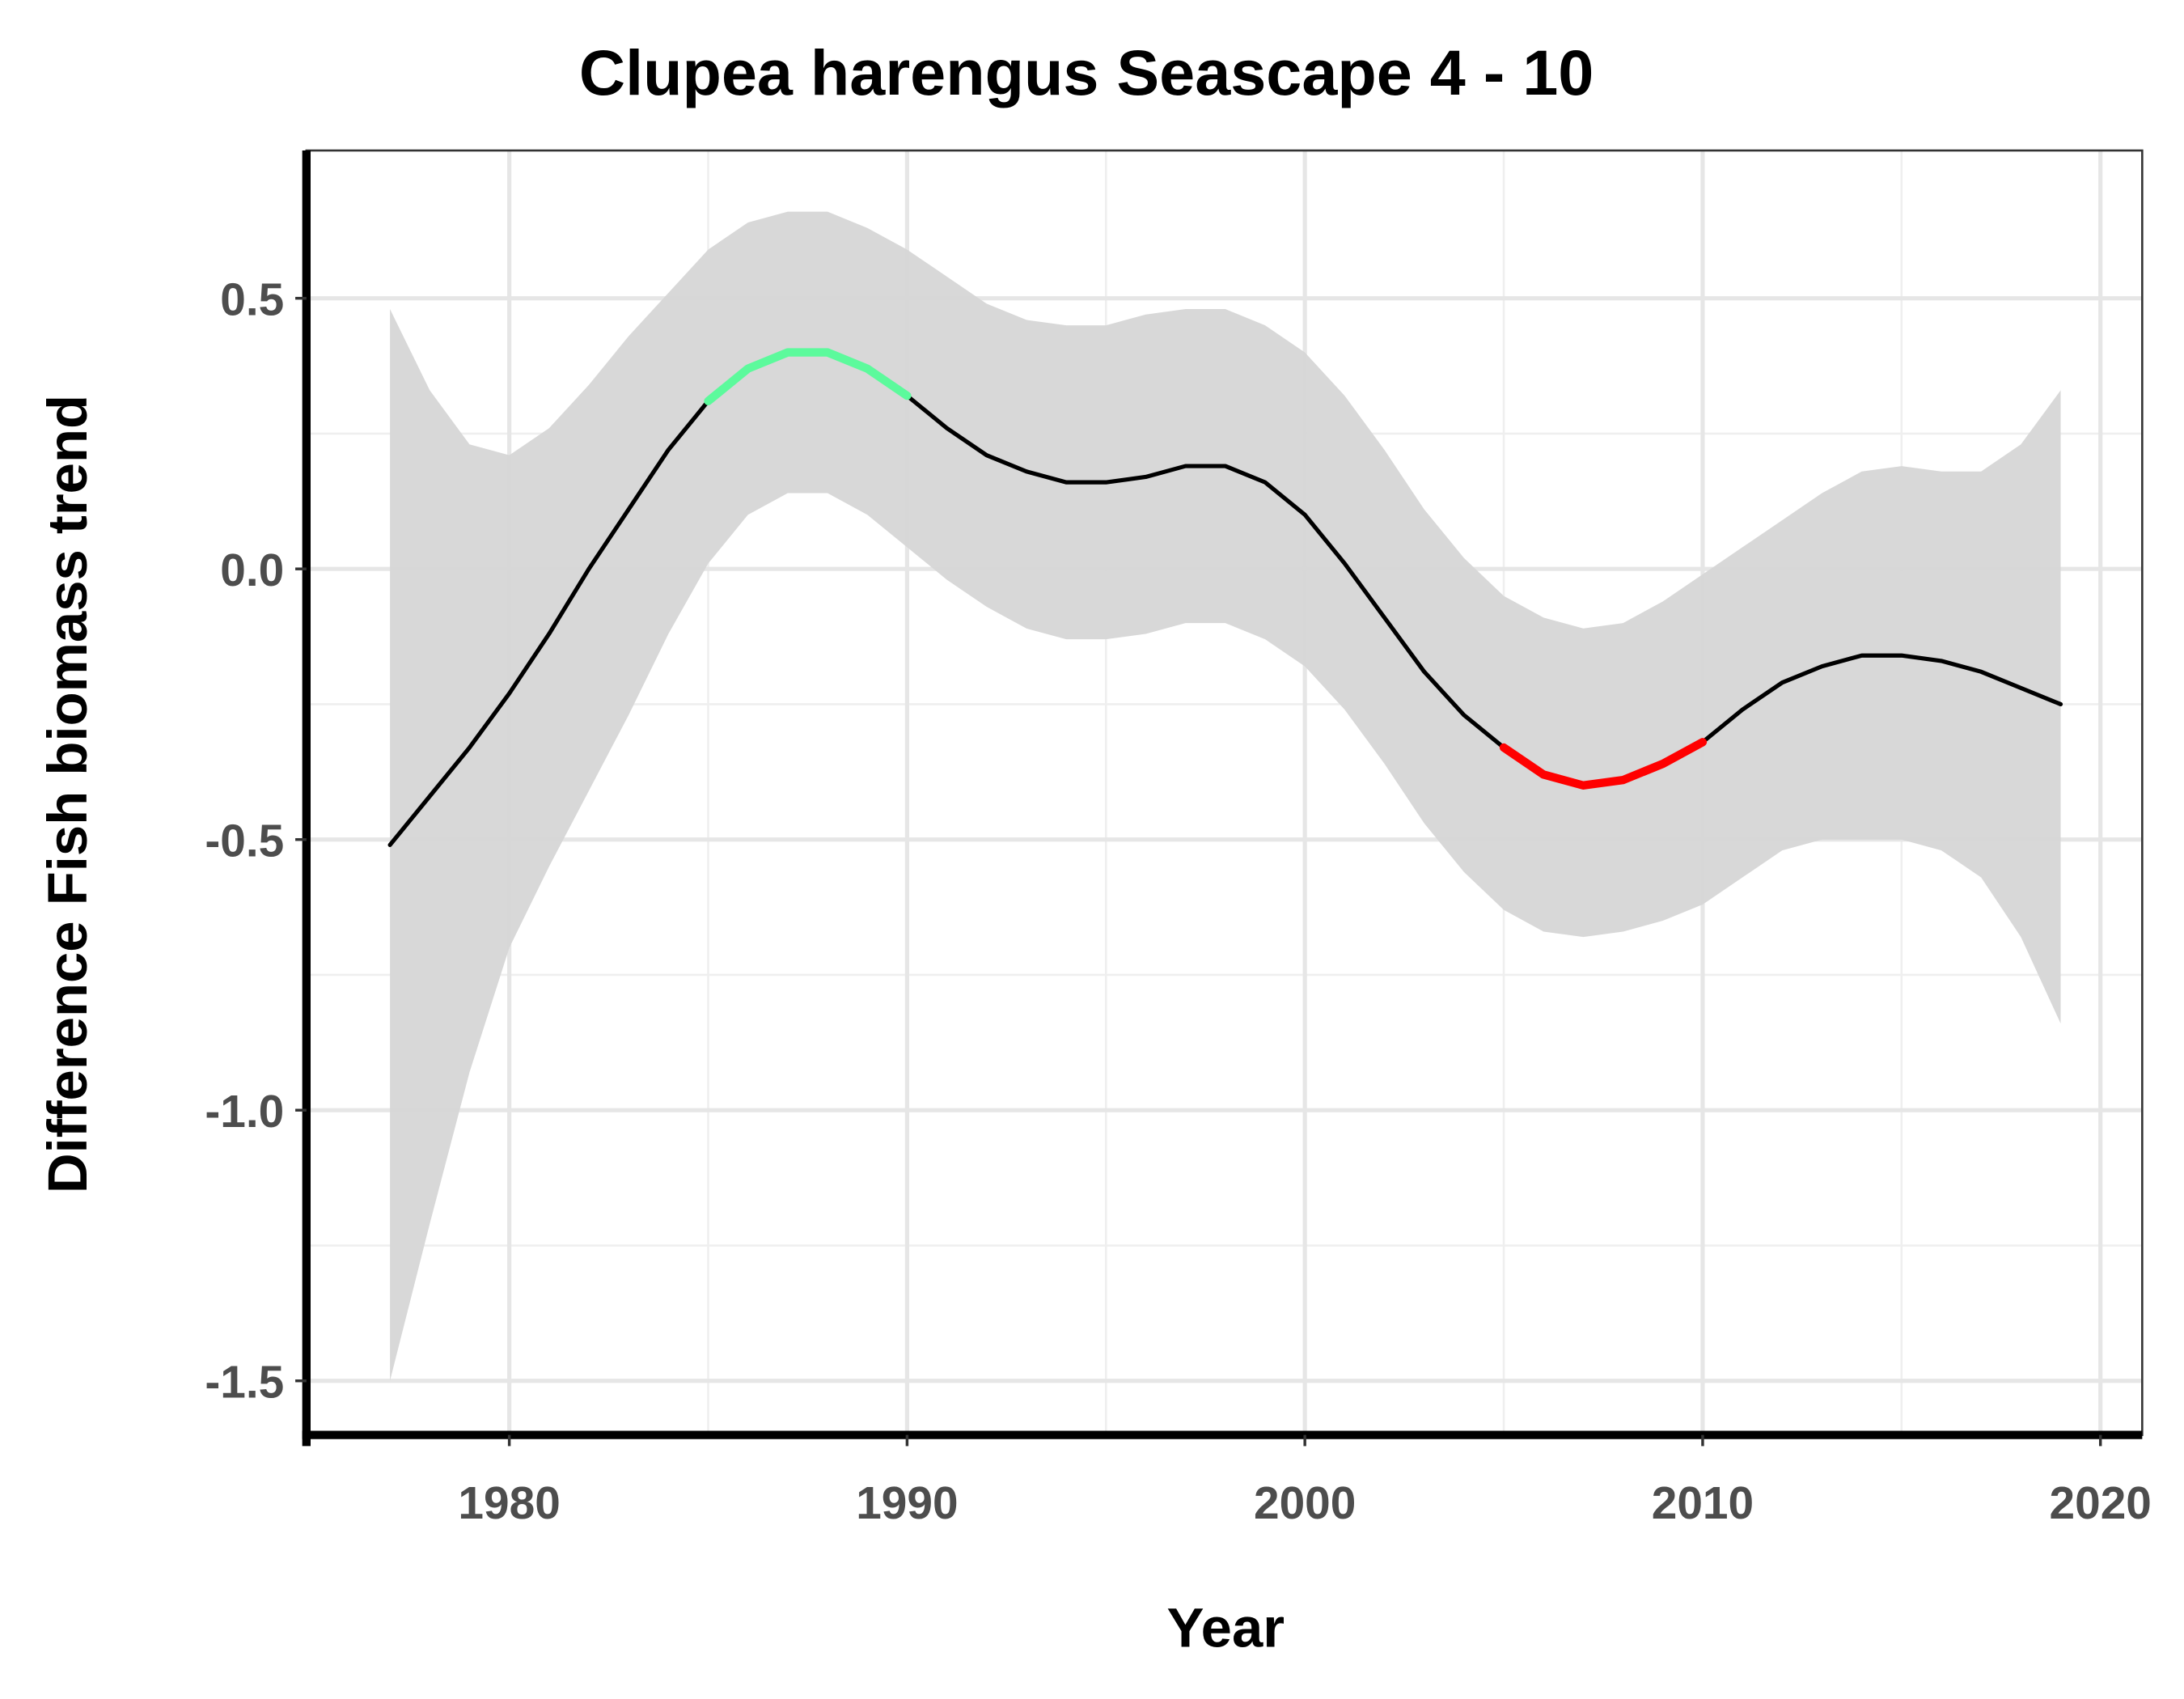 This screenshot has width=2184, height=1699. Describe the element at coordinates (252, 299) in the screenshot. I see `y-tick-label: 0.5` at that location.